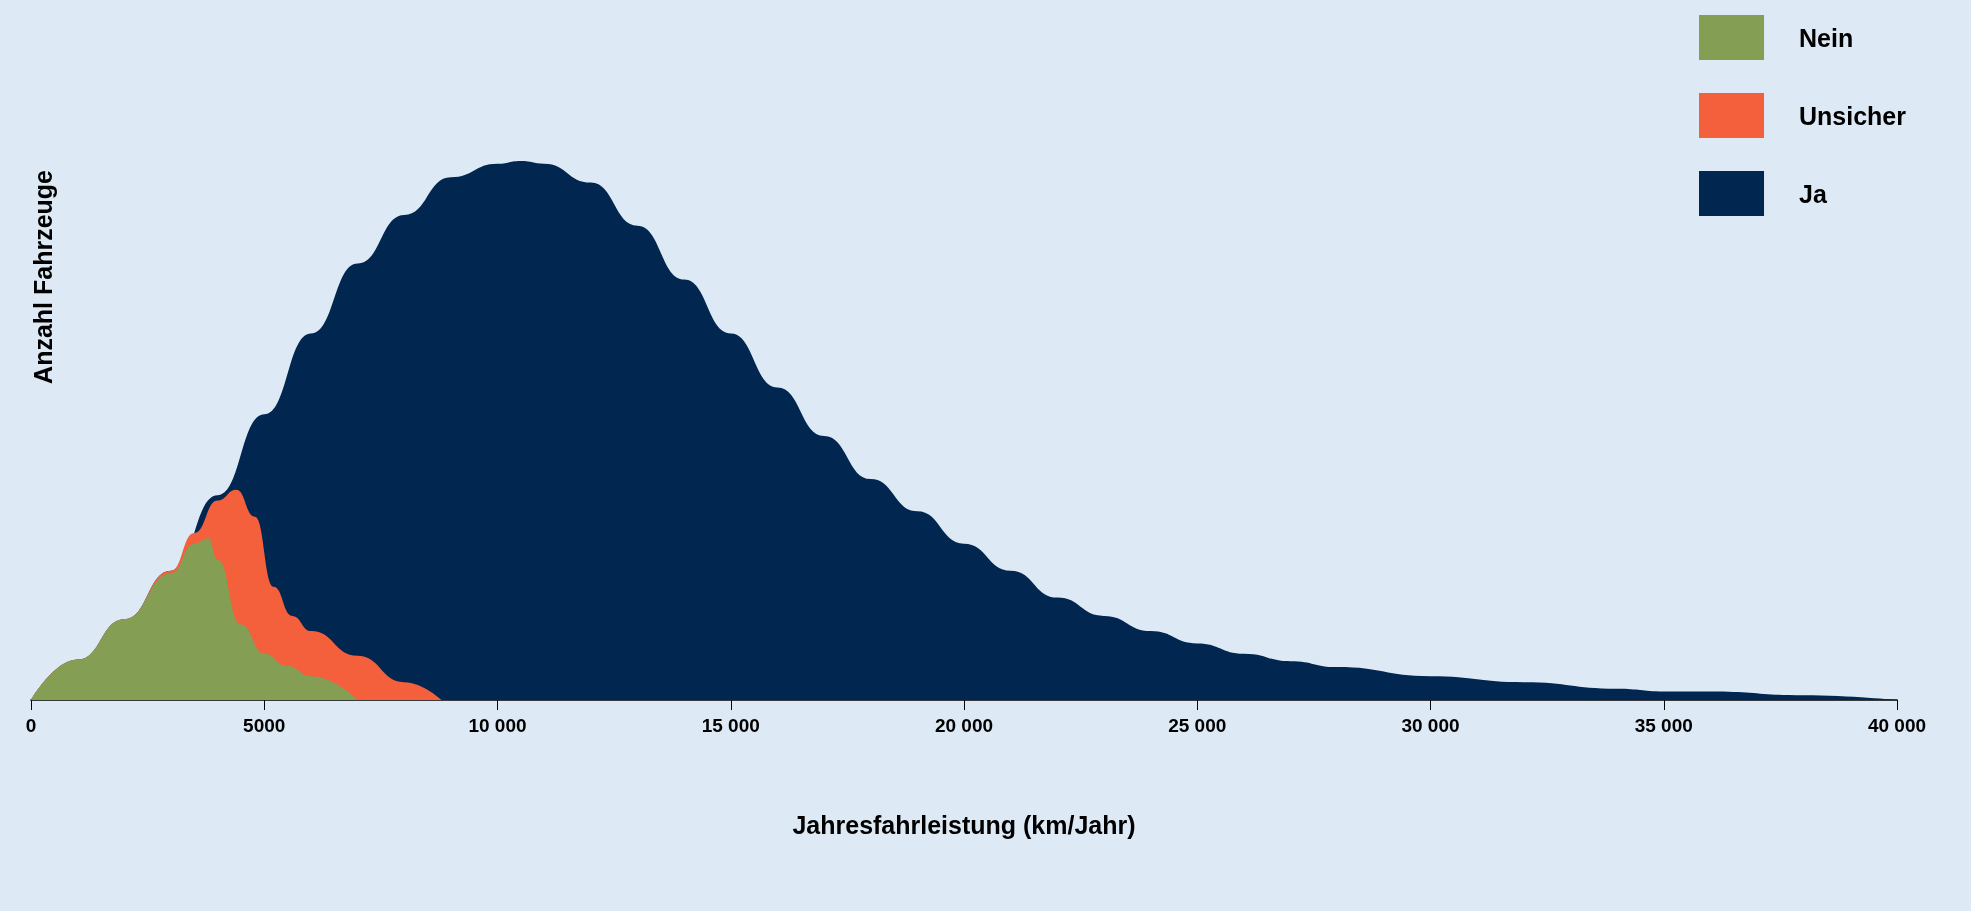 Image resolution: width=1971 pixels, height=911 pixels. Describe the element at coordinates (1197, 725) in the screenshot. I see `x-tick-label: 25 000` at that location.